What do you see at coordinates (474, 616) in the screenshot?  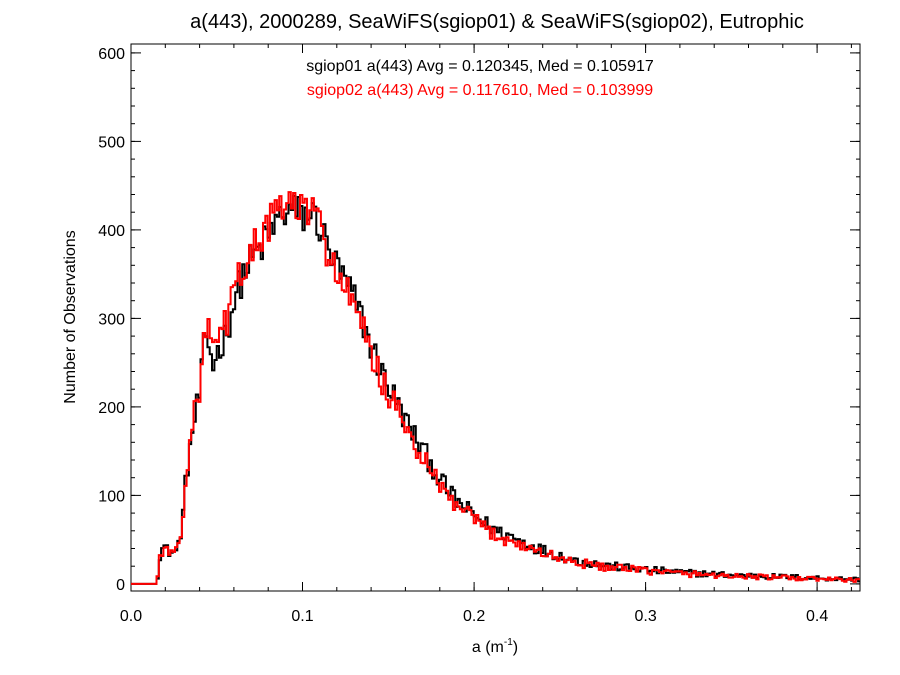 I see `x-tick-label: 0.2` at bounding box center [474, 616].